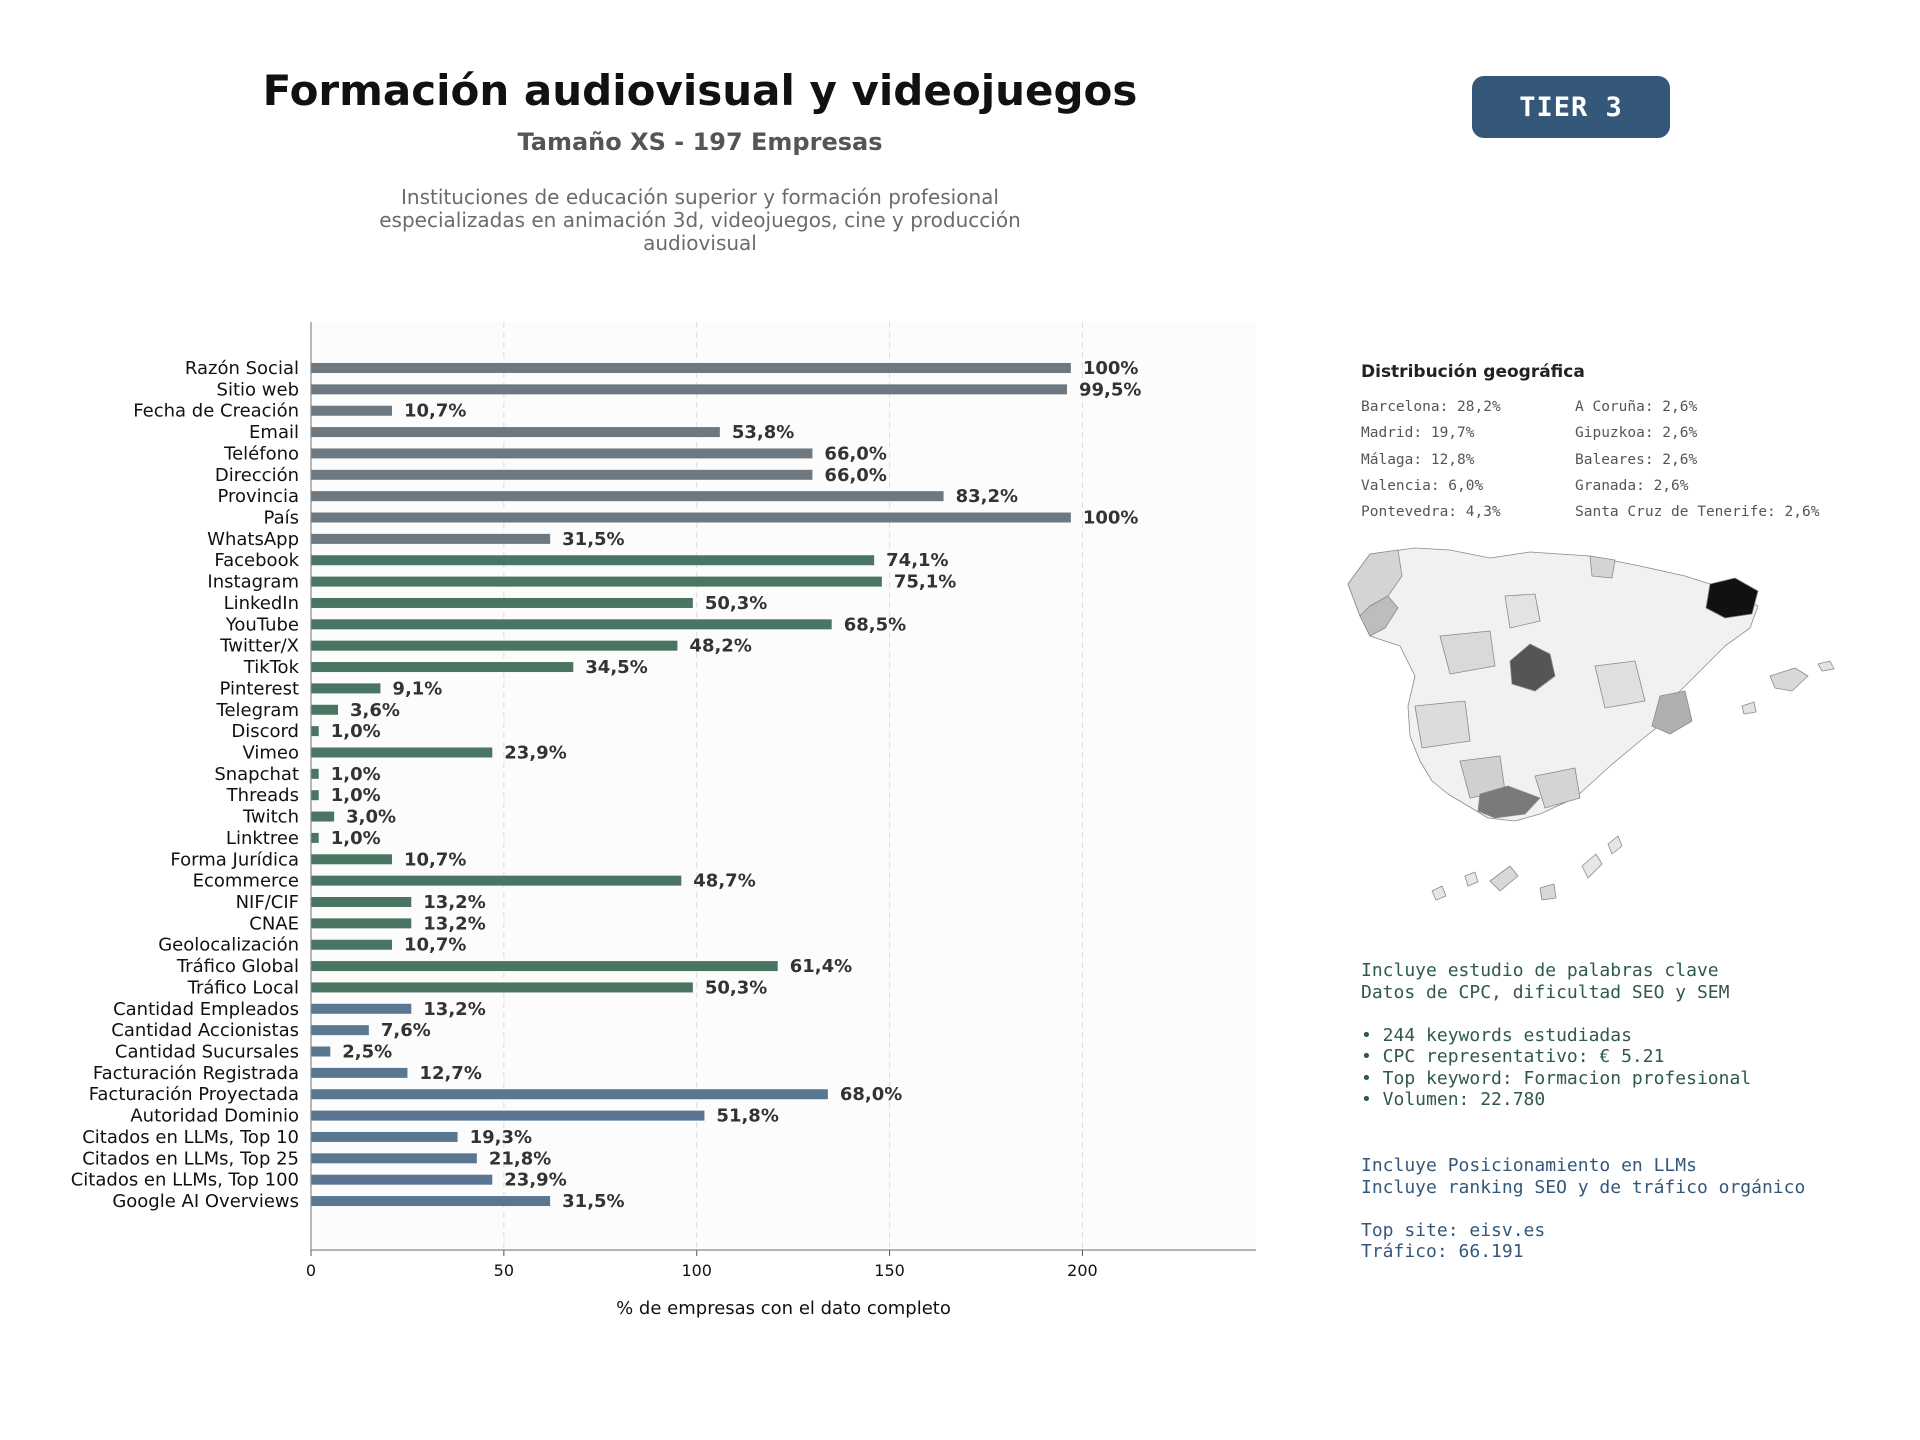 The width and height of the screenshot is (1920, 1440). I want to click on data-label: 9,1%, so click(417, 688).